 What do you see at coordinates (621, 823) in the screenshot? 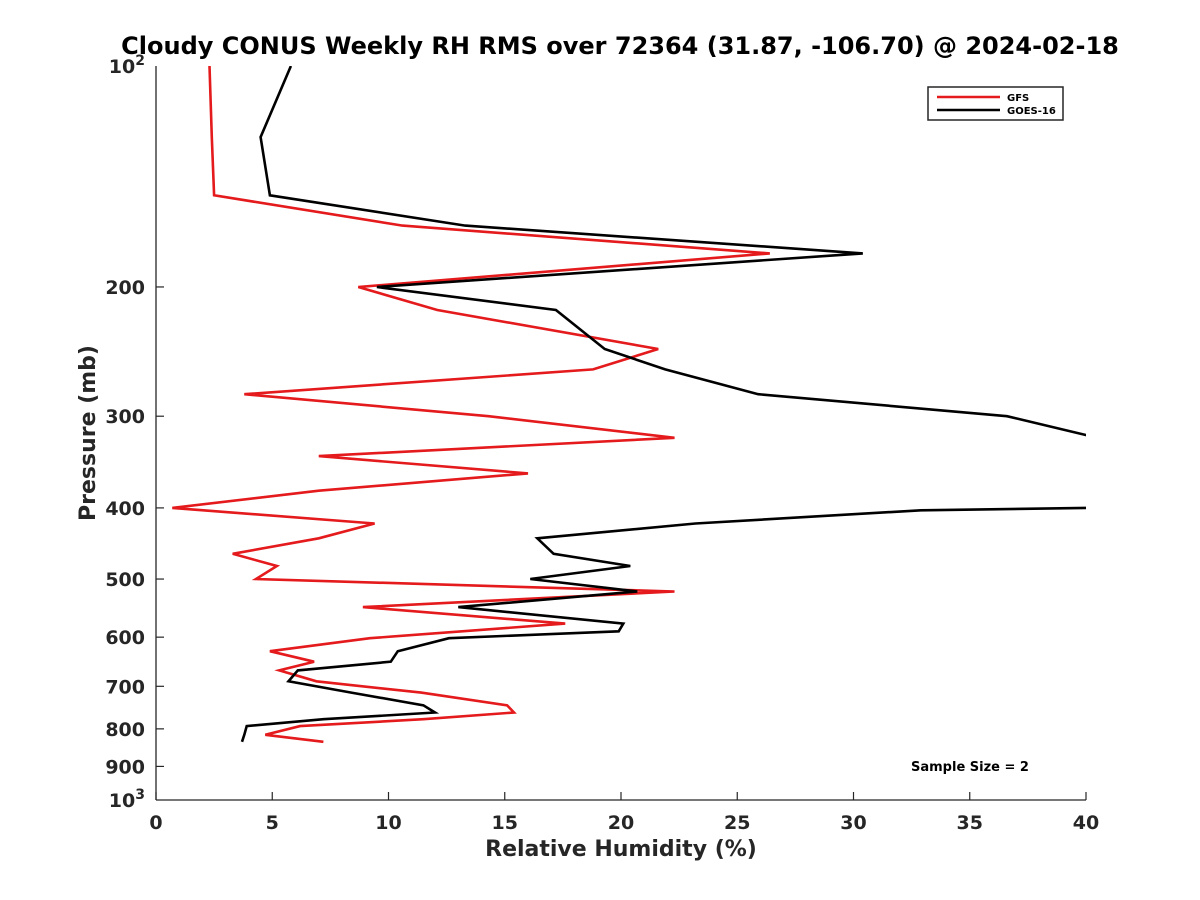
I see `x-tick-label: 20` at bounding box center [621, 823].